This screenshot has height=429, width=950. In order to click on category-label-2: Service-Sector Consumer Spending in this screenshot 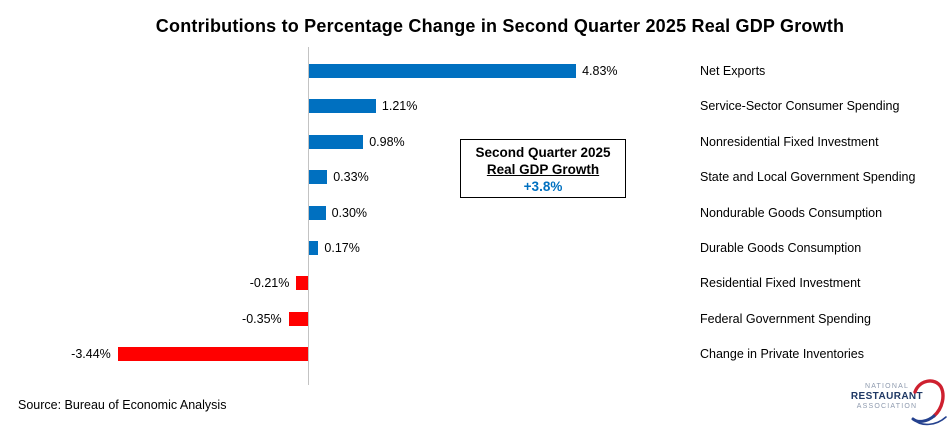, I will do `click(800, 106)`.